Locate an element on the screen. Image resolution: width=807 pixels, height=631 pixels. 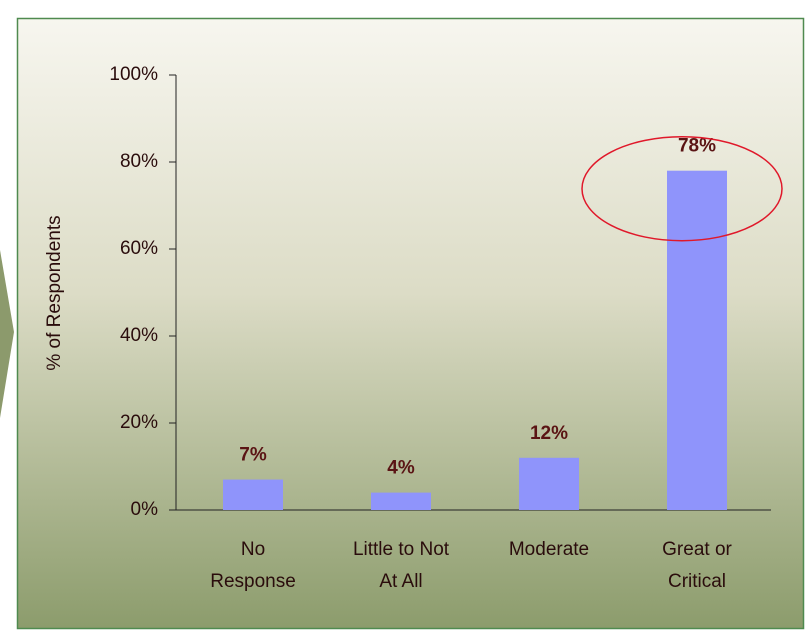
highlight-circle is located at coordinates (682, 188).